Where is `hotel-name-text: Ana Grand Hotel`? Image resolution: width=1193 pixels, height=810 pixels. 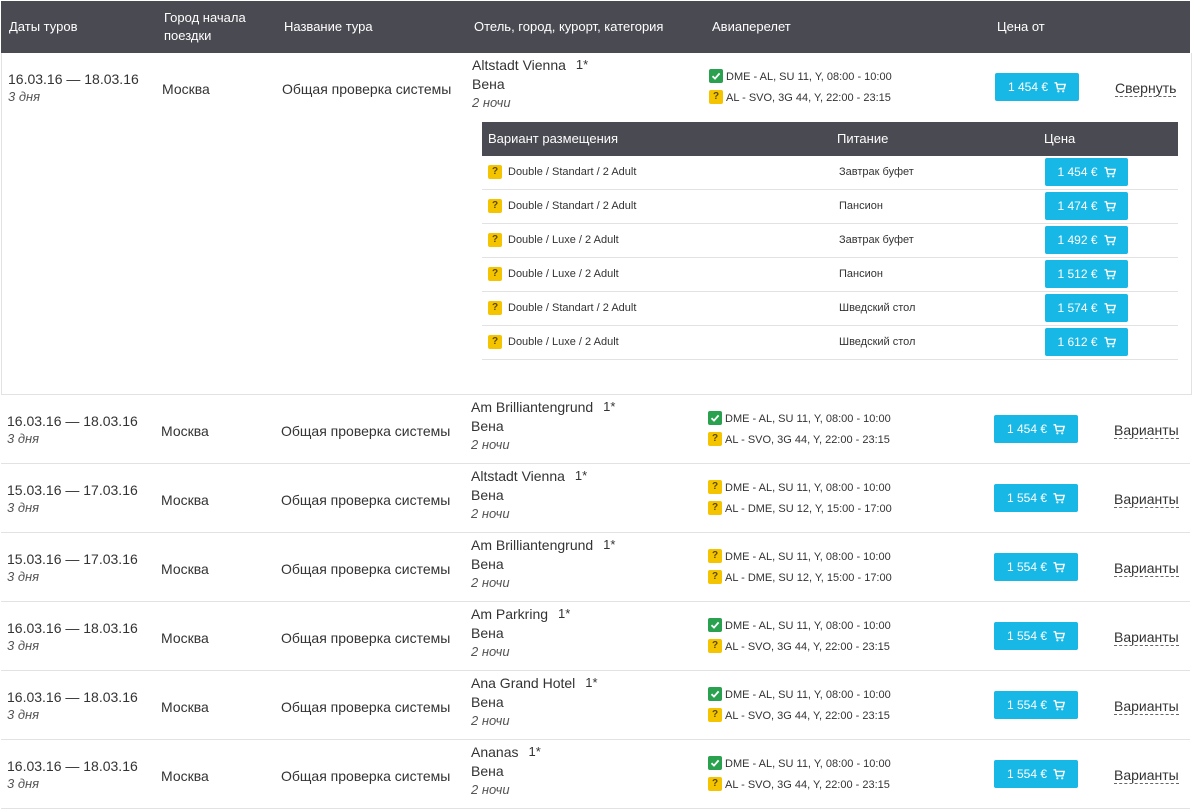
hotel-name-text: Ana Grand Hotel is located at coordinates (523, 683).